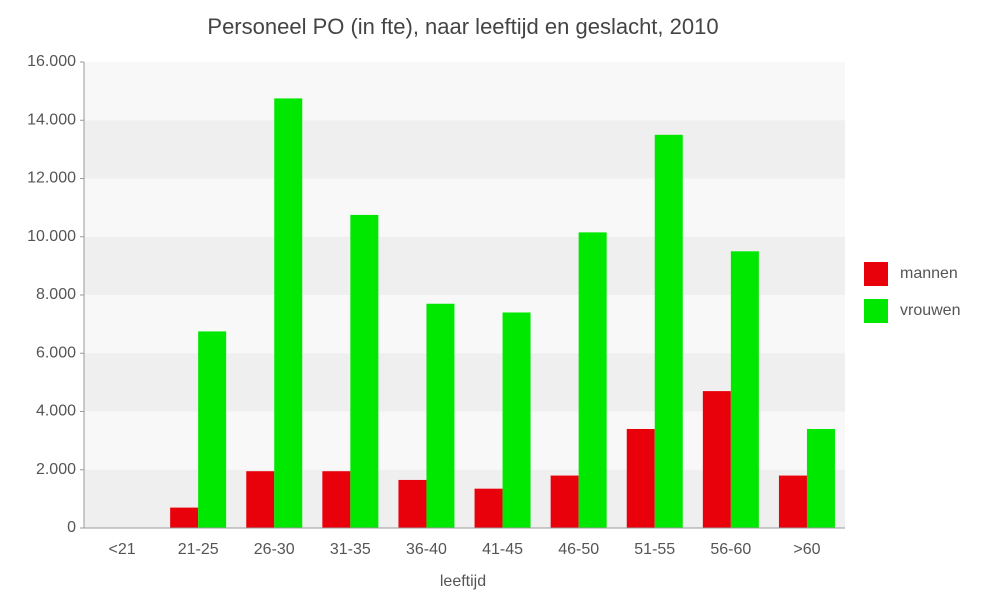  I want to click on x-tick-label: 36-40, so click(426, 549).